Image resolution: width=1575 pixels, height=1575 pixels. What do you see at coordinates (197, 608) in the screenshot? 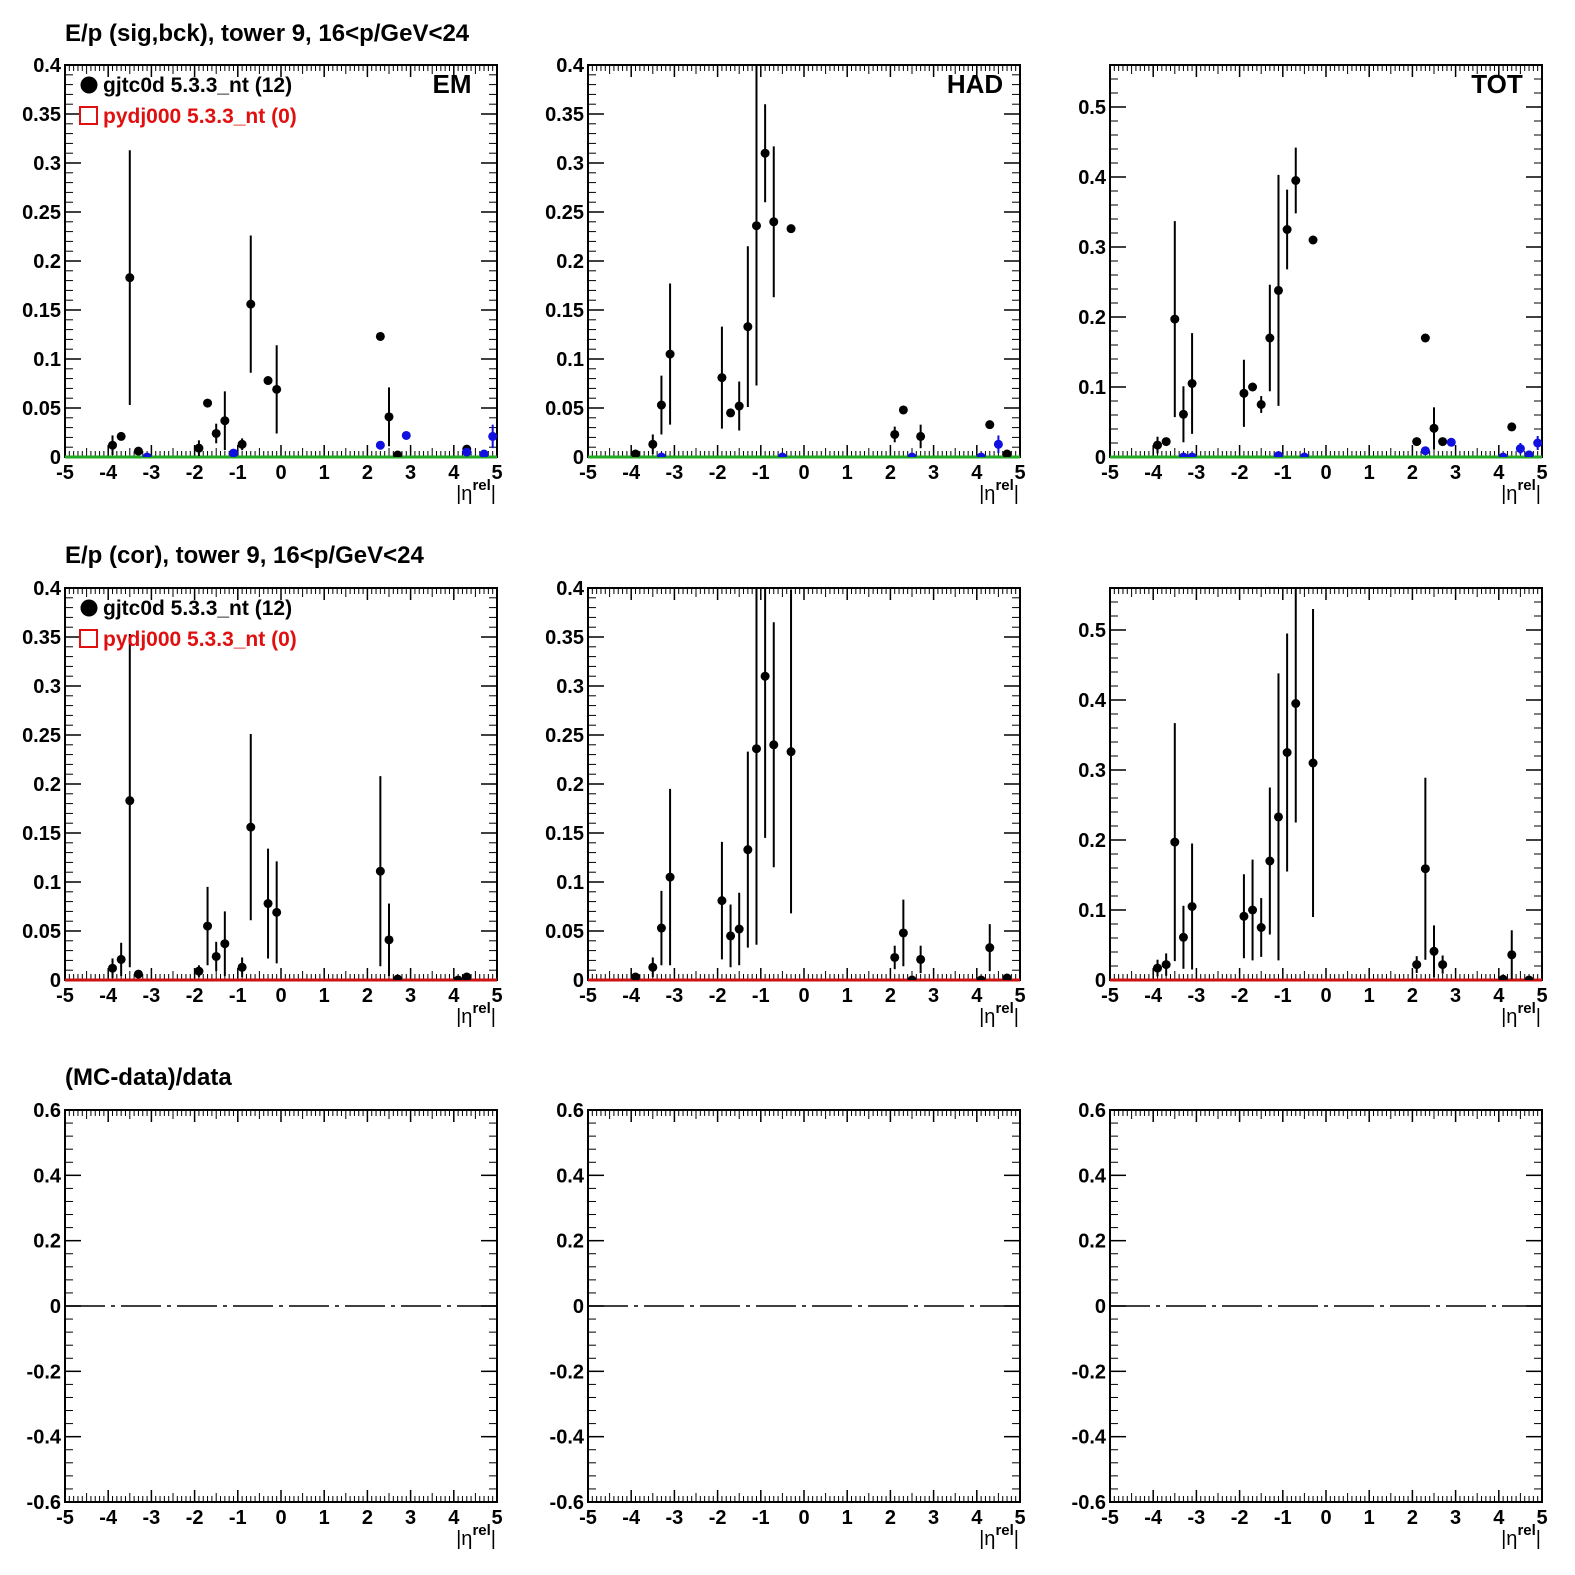
I see `legend-data-label: gjtc0d 5.3.3_nt (12)` at bounding box center [197, 608].